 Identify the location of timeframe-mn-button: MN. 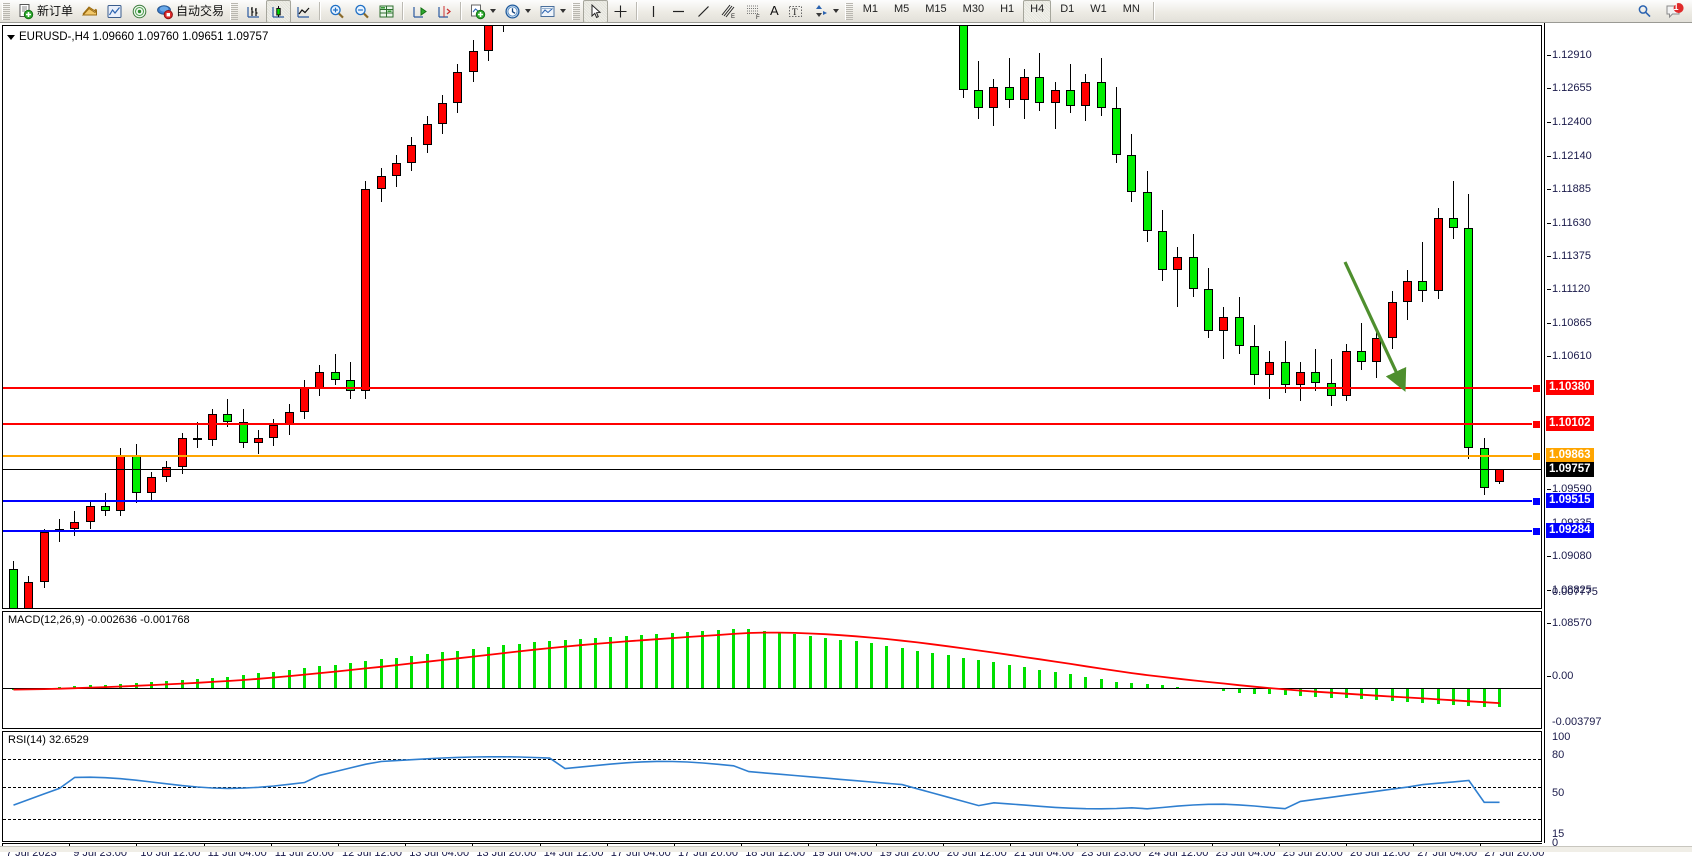
(1131, 8).